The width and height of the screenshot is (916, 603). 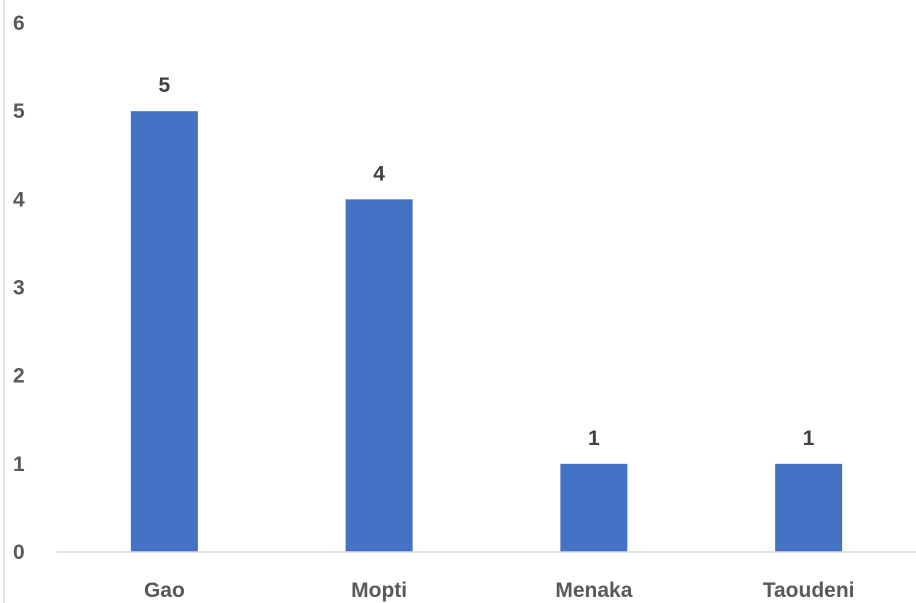 What do you see at coordinates (809, 507) in the screenshot?
I see `bar-taoudeni` at bounding box center [809, 507].